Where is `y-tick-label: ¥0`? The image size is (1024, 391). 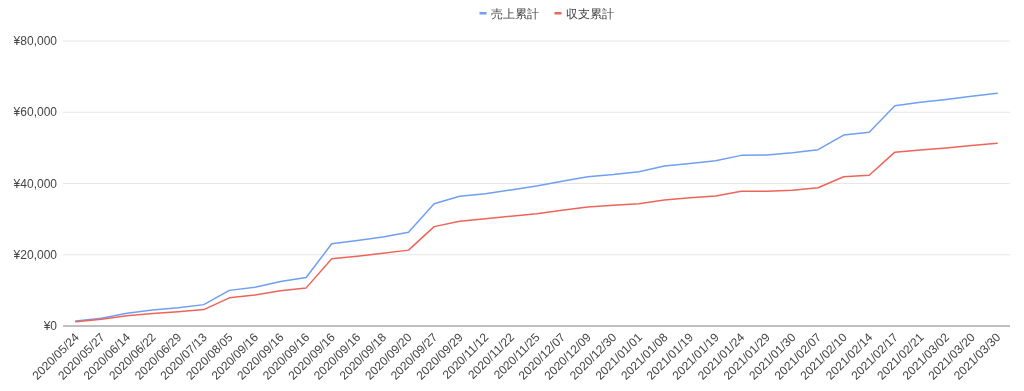 y-tick-label: ¥0 is located at coordinates (50, 326).